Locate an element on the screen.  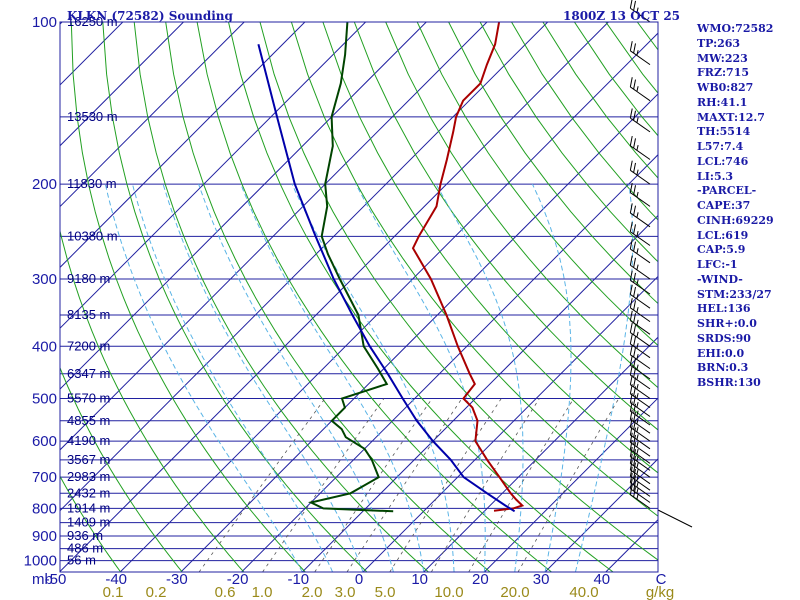
mixing-ratio-label: 2.0 is located at coordinates (312, 592).